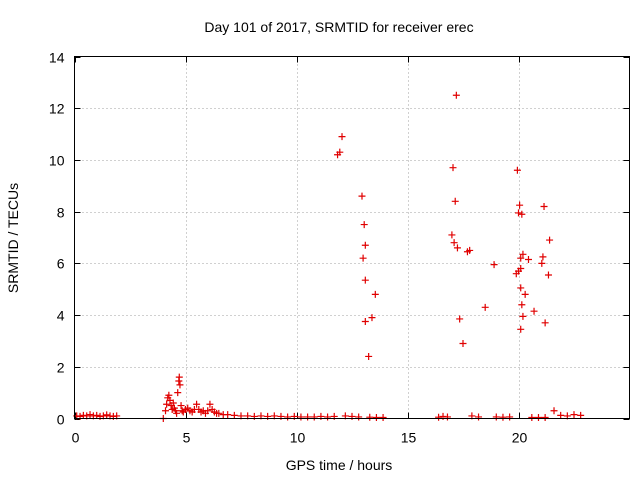 Image resolution: width=640 pixels, height=480 pixels. I want to click on y-tick-label: 12, so click(57, 109).